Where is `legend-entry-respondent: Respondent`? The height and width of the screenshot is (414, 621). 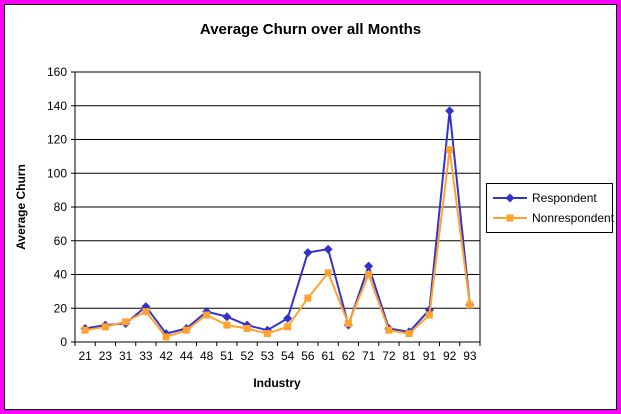 legend-entry-respondent: Respondent is located at coordinates (552, 198).